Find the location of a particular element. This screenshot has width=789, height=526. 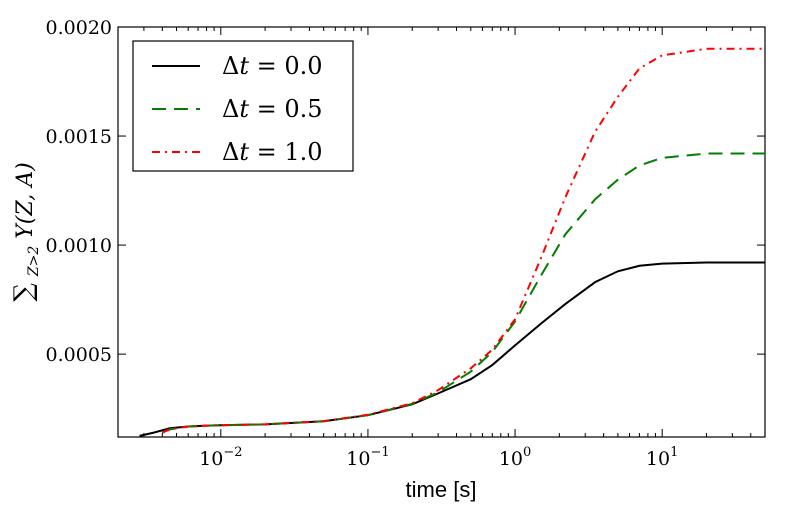

y-axis-label-sub: Z>2 is located at coordinates (34, 261).